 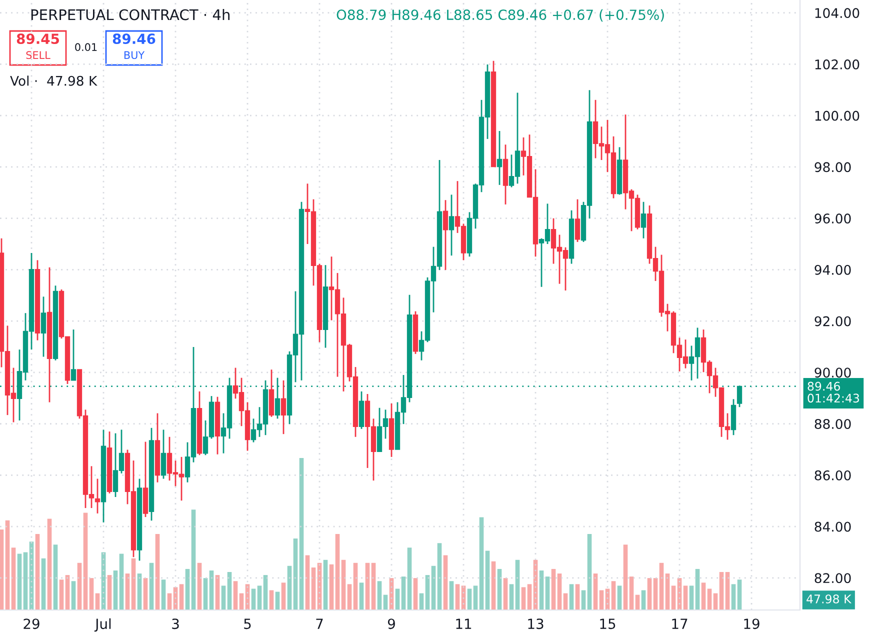 What do you see at coordinates (832, 219) in the screenshot?
I see `y-tick-label: 96.00` at bounding box center [832, 219].